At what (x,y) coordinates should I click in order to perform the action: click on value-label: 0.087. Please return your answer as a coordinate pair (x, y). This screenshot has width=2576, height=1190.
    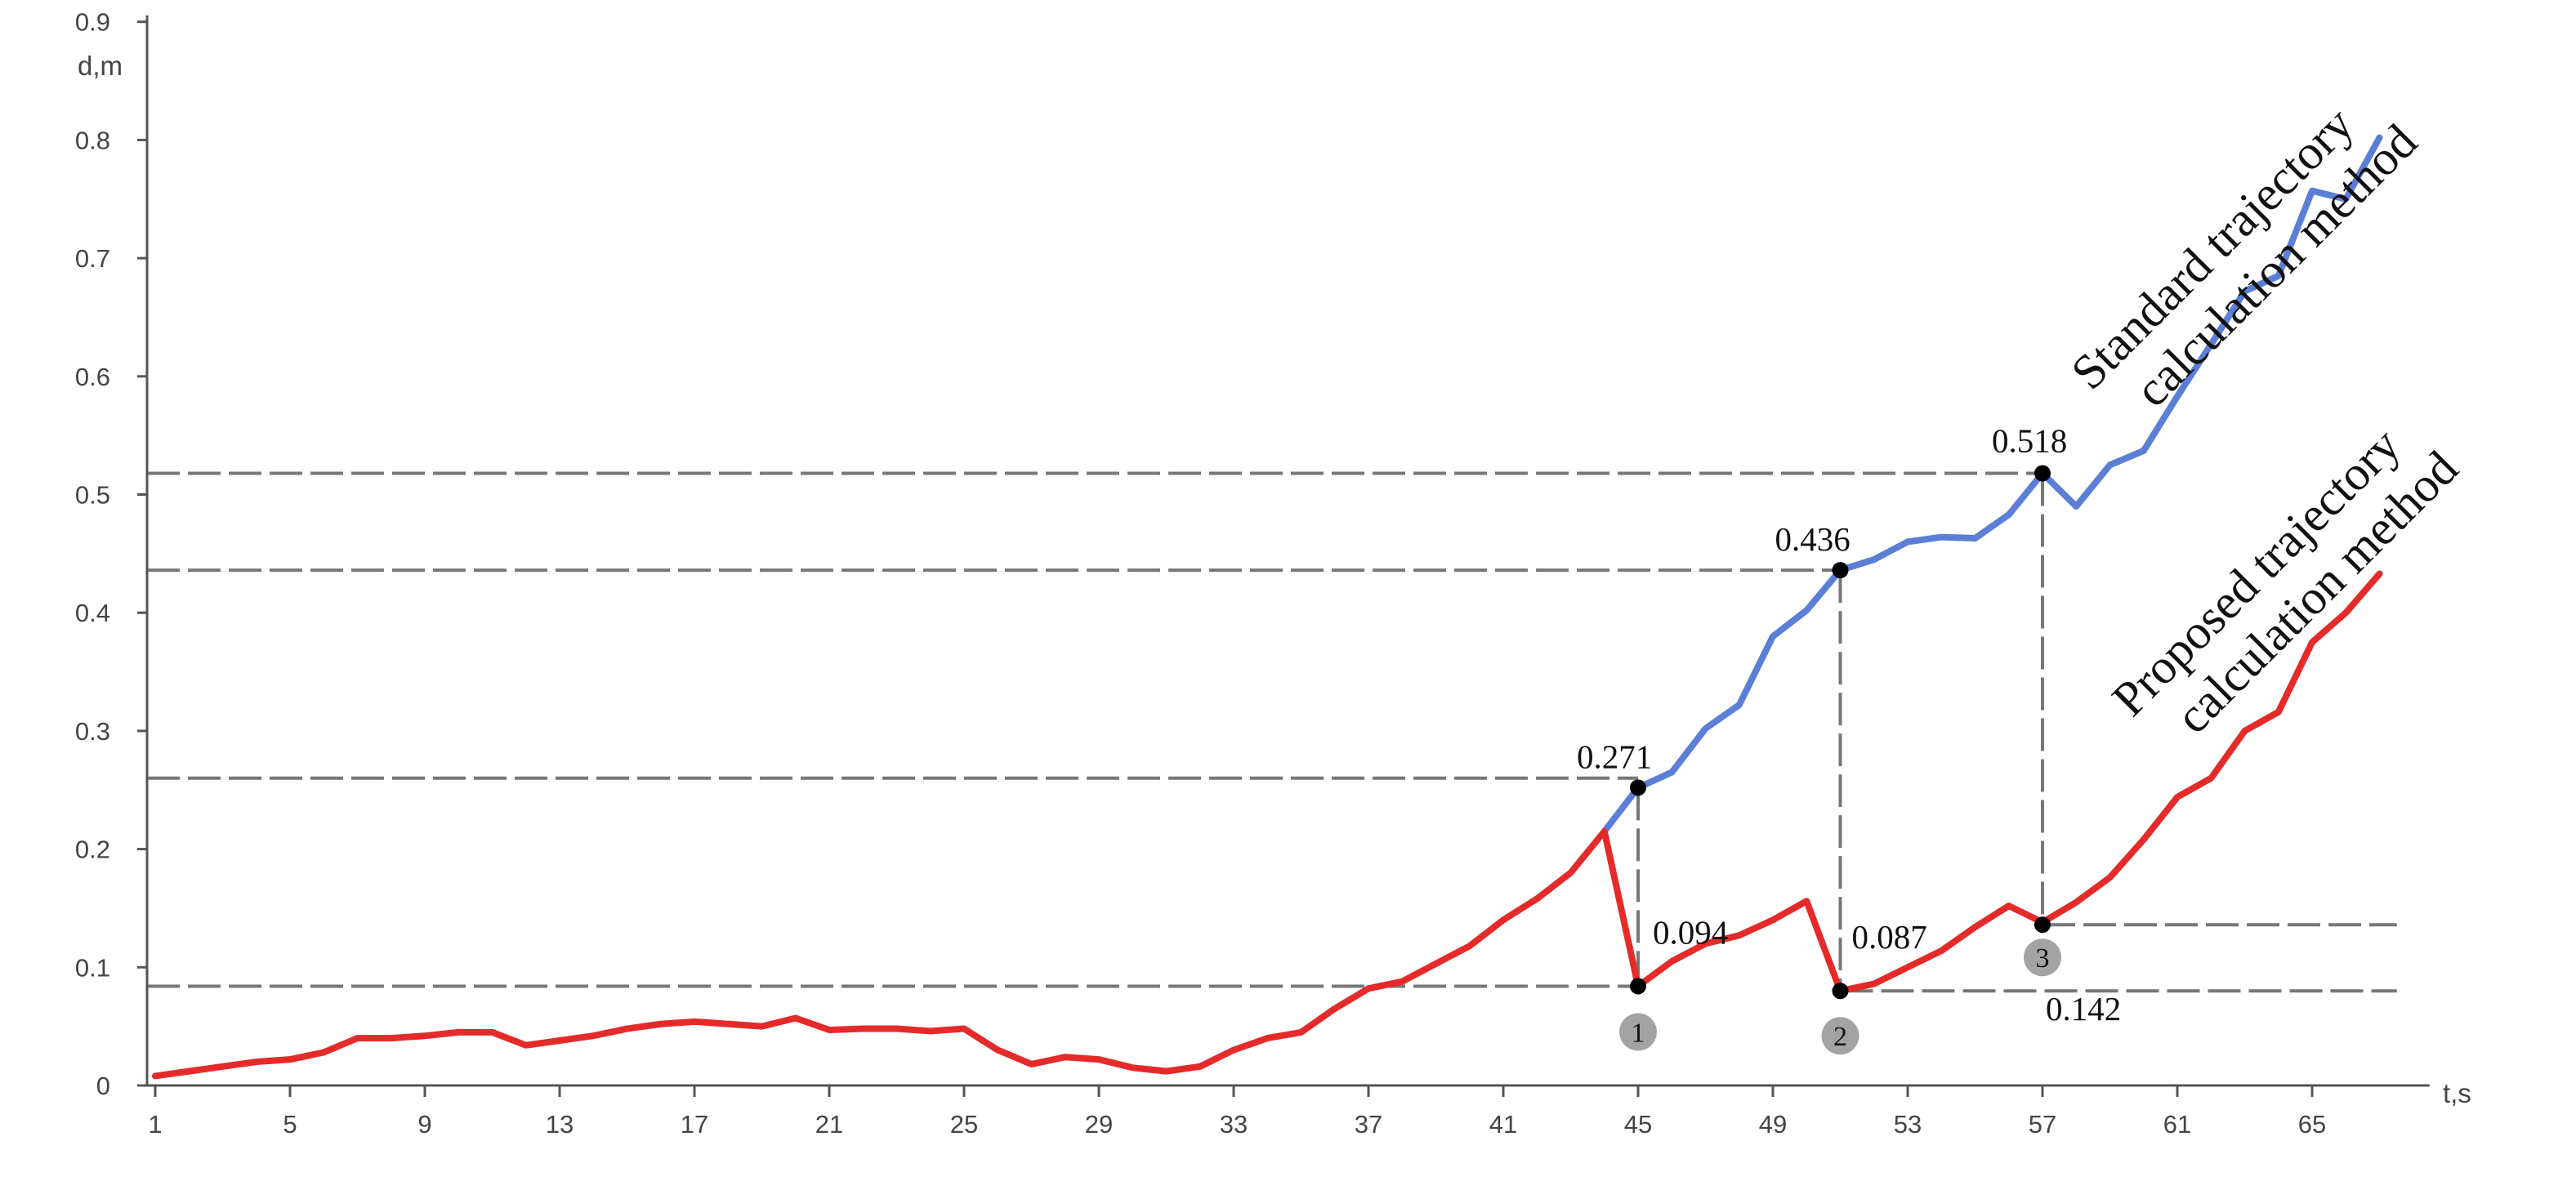
    Looking at the image, I should click on (1889, 937).